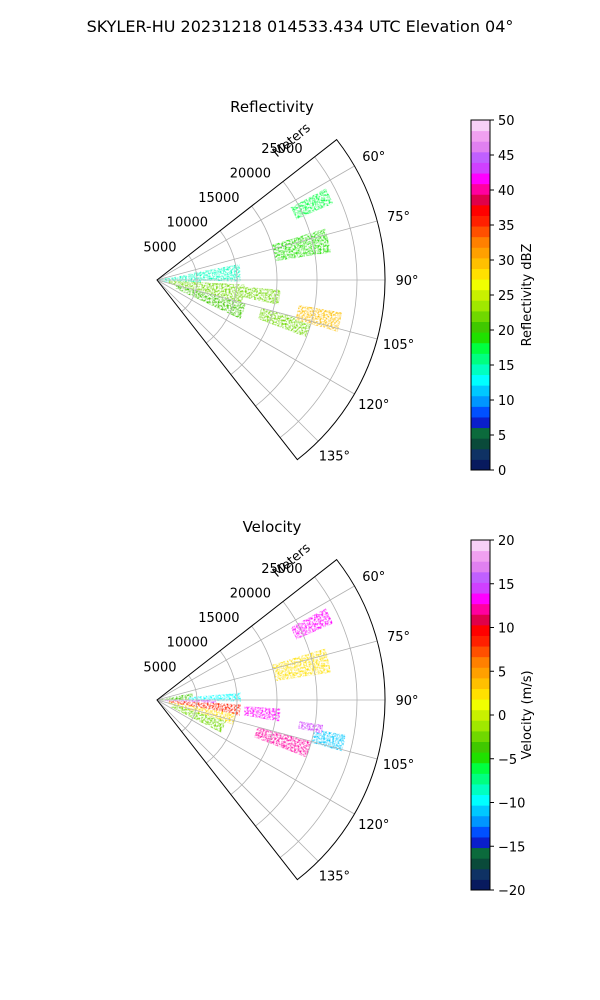 The image size is (600, 1000). I want to click on colorbar-tick-label: −20, so click(511, 891).